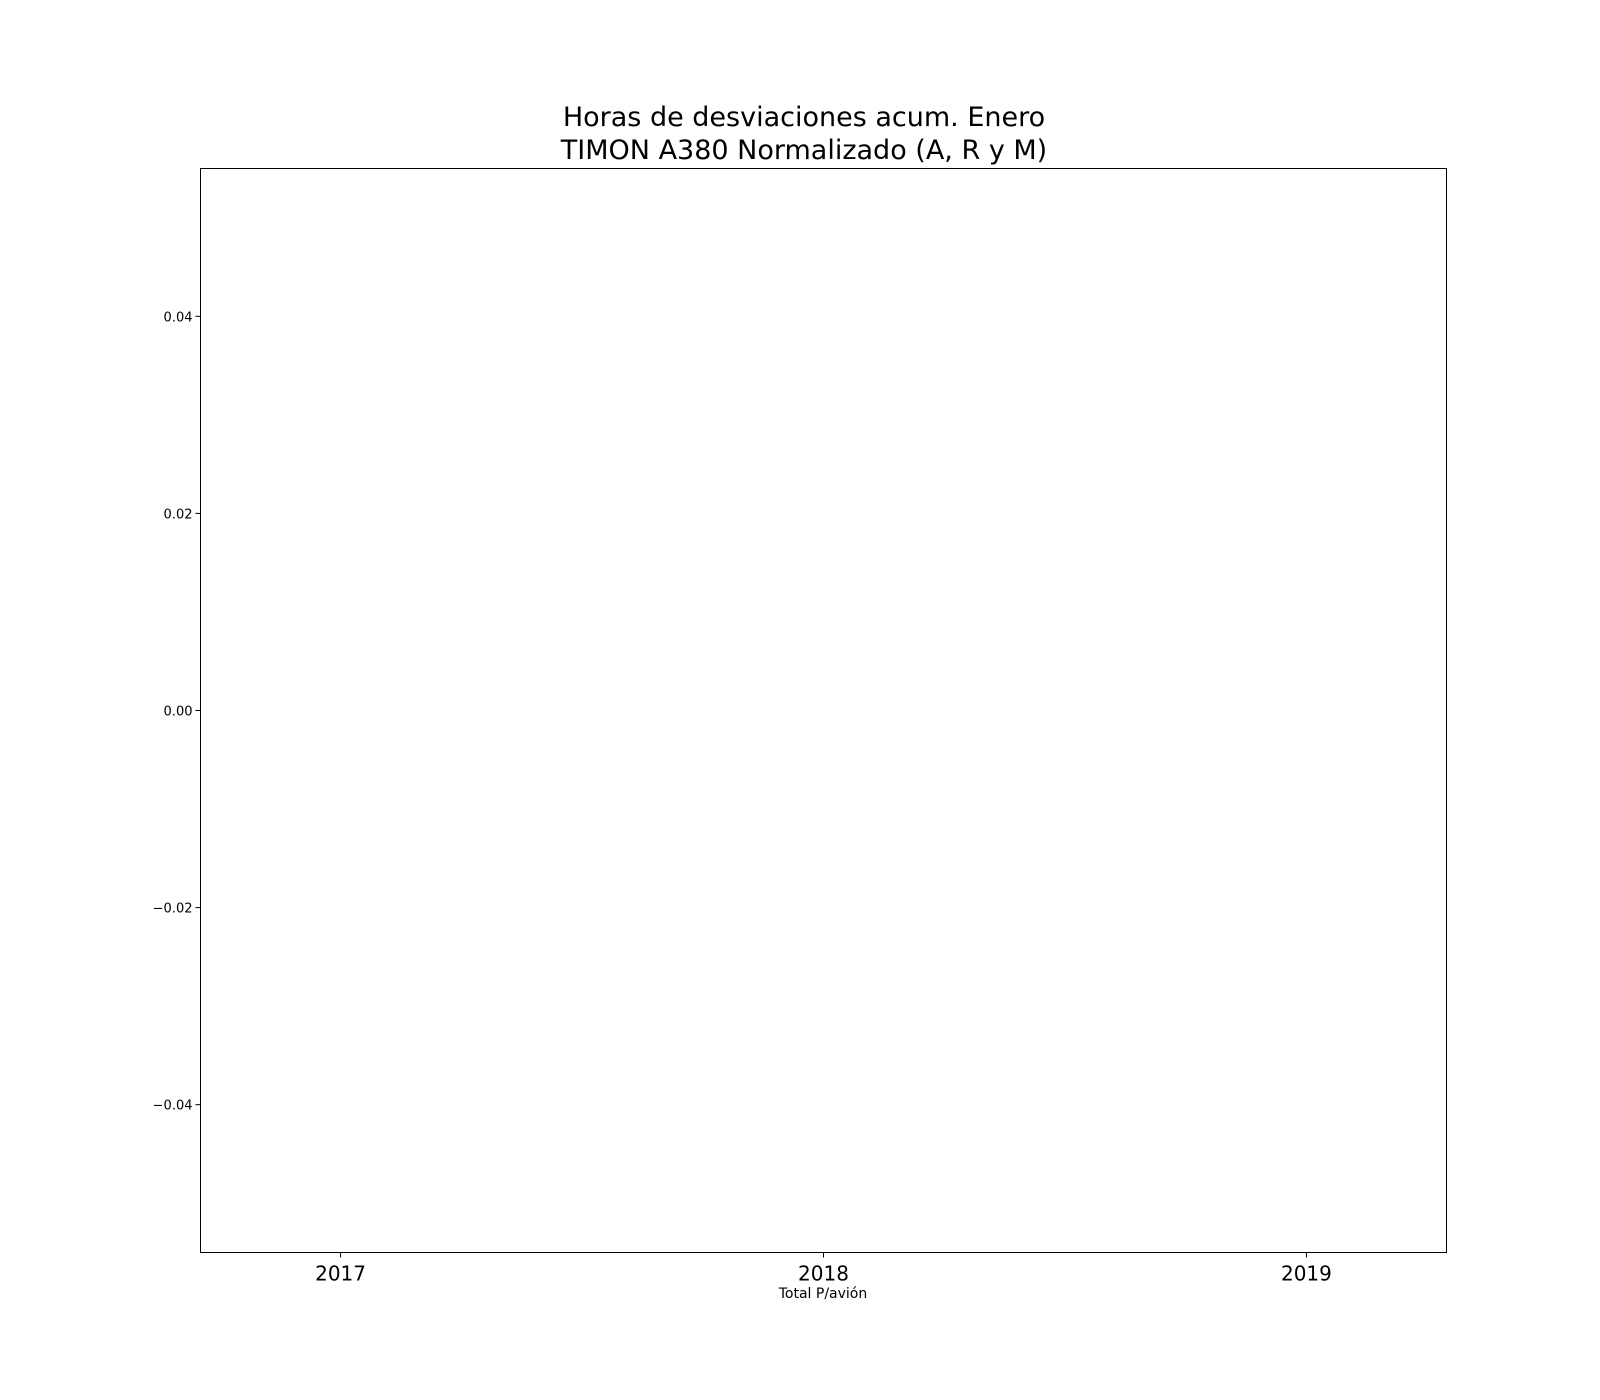 The image size is (1600, 1400). Describe the element at coordinates (173, 909) in the screenshot. I see `y-tick-label: −0.02` at that location.